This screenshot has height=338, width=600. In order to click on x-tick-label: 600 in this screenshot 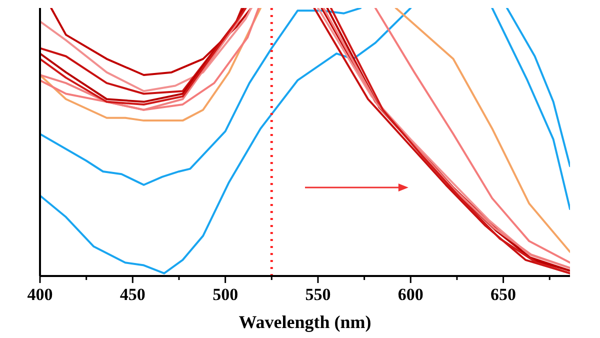, I will do `click(411, 294)`.